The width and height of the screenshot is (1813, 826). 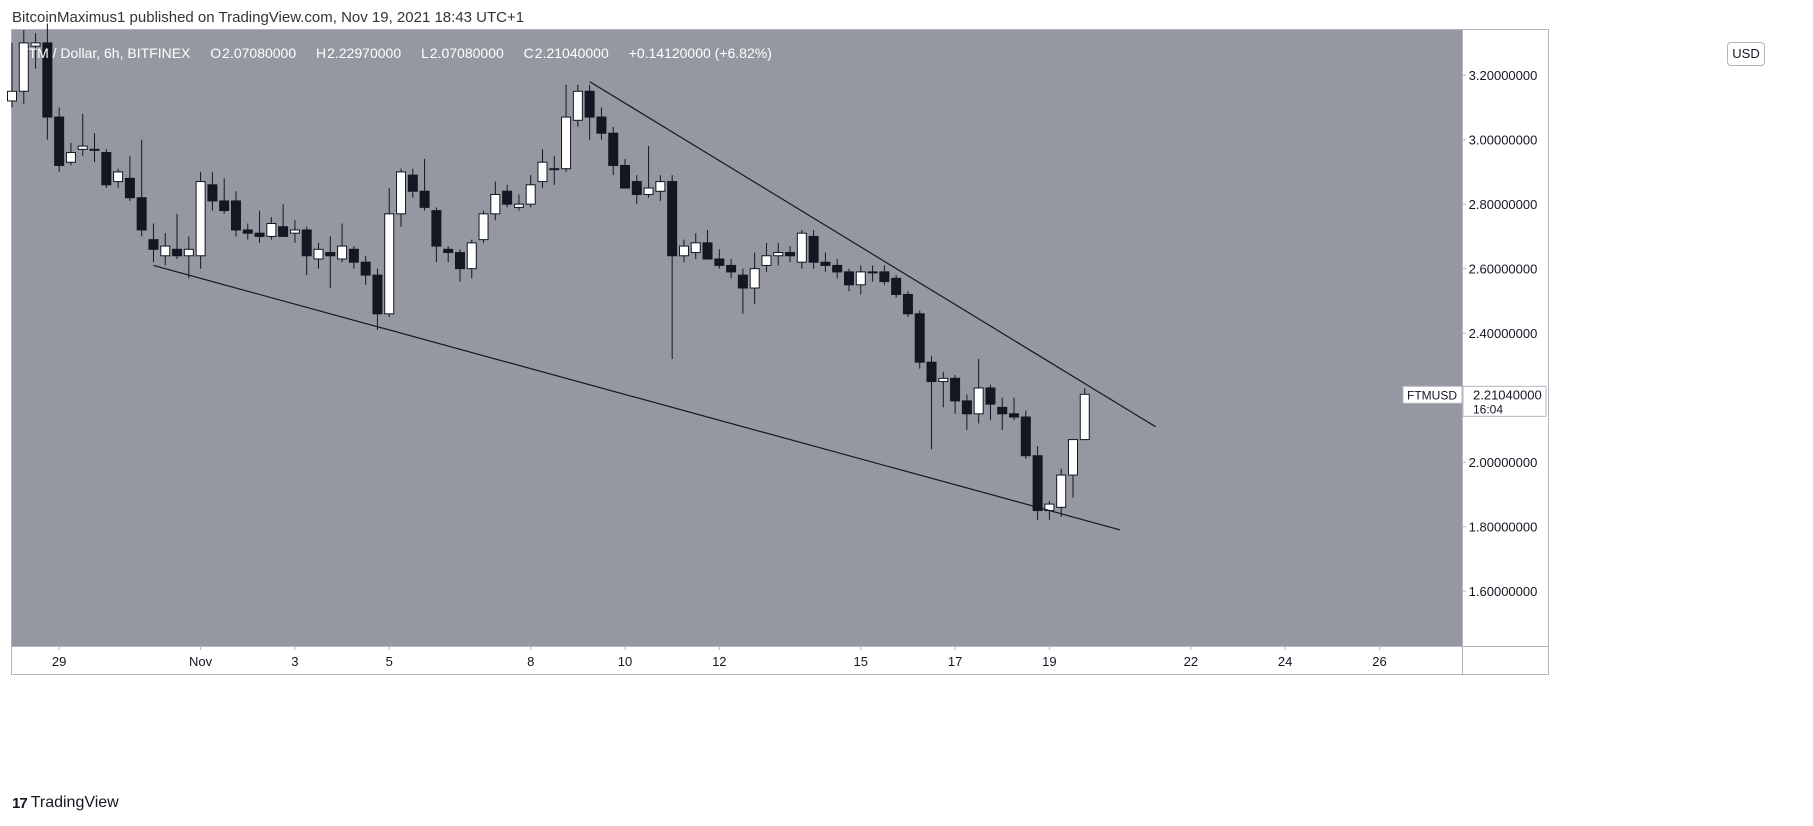 I want to click on footer-brand: 17 TradingView, so click(x=65, y=803).